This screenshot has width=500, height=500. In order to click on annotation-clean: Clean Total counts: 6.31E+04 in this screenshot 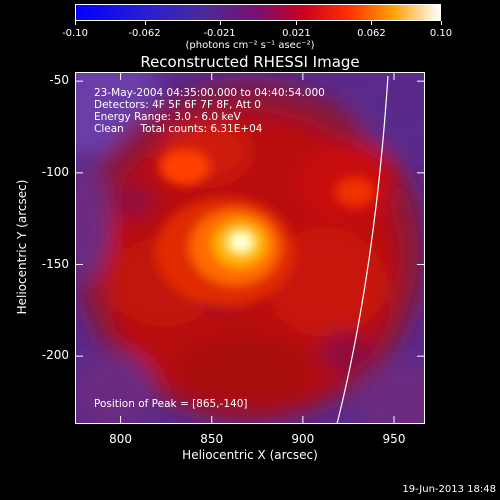, I will do `click(178, 129)`.